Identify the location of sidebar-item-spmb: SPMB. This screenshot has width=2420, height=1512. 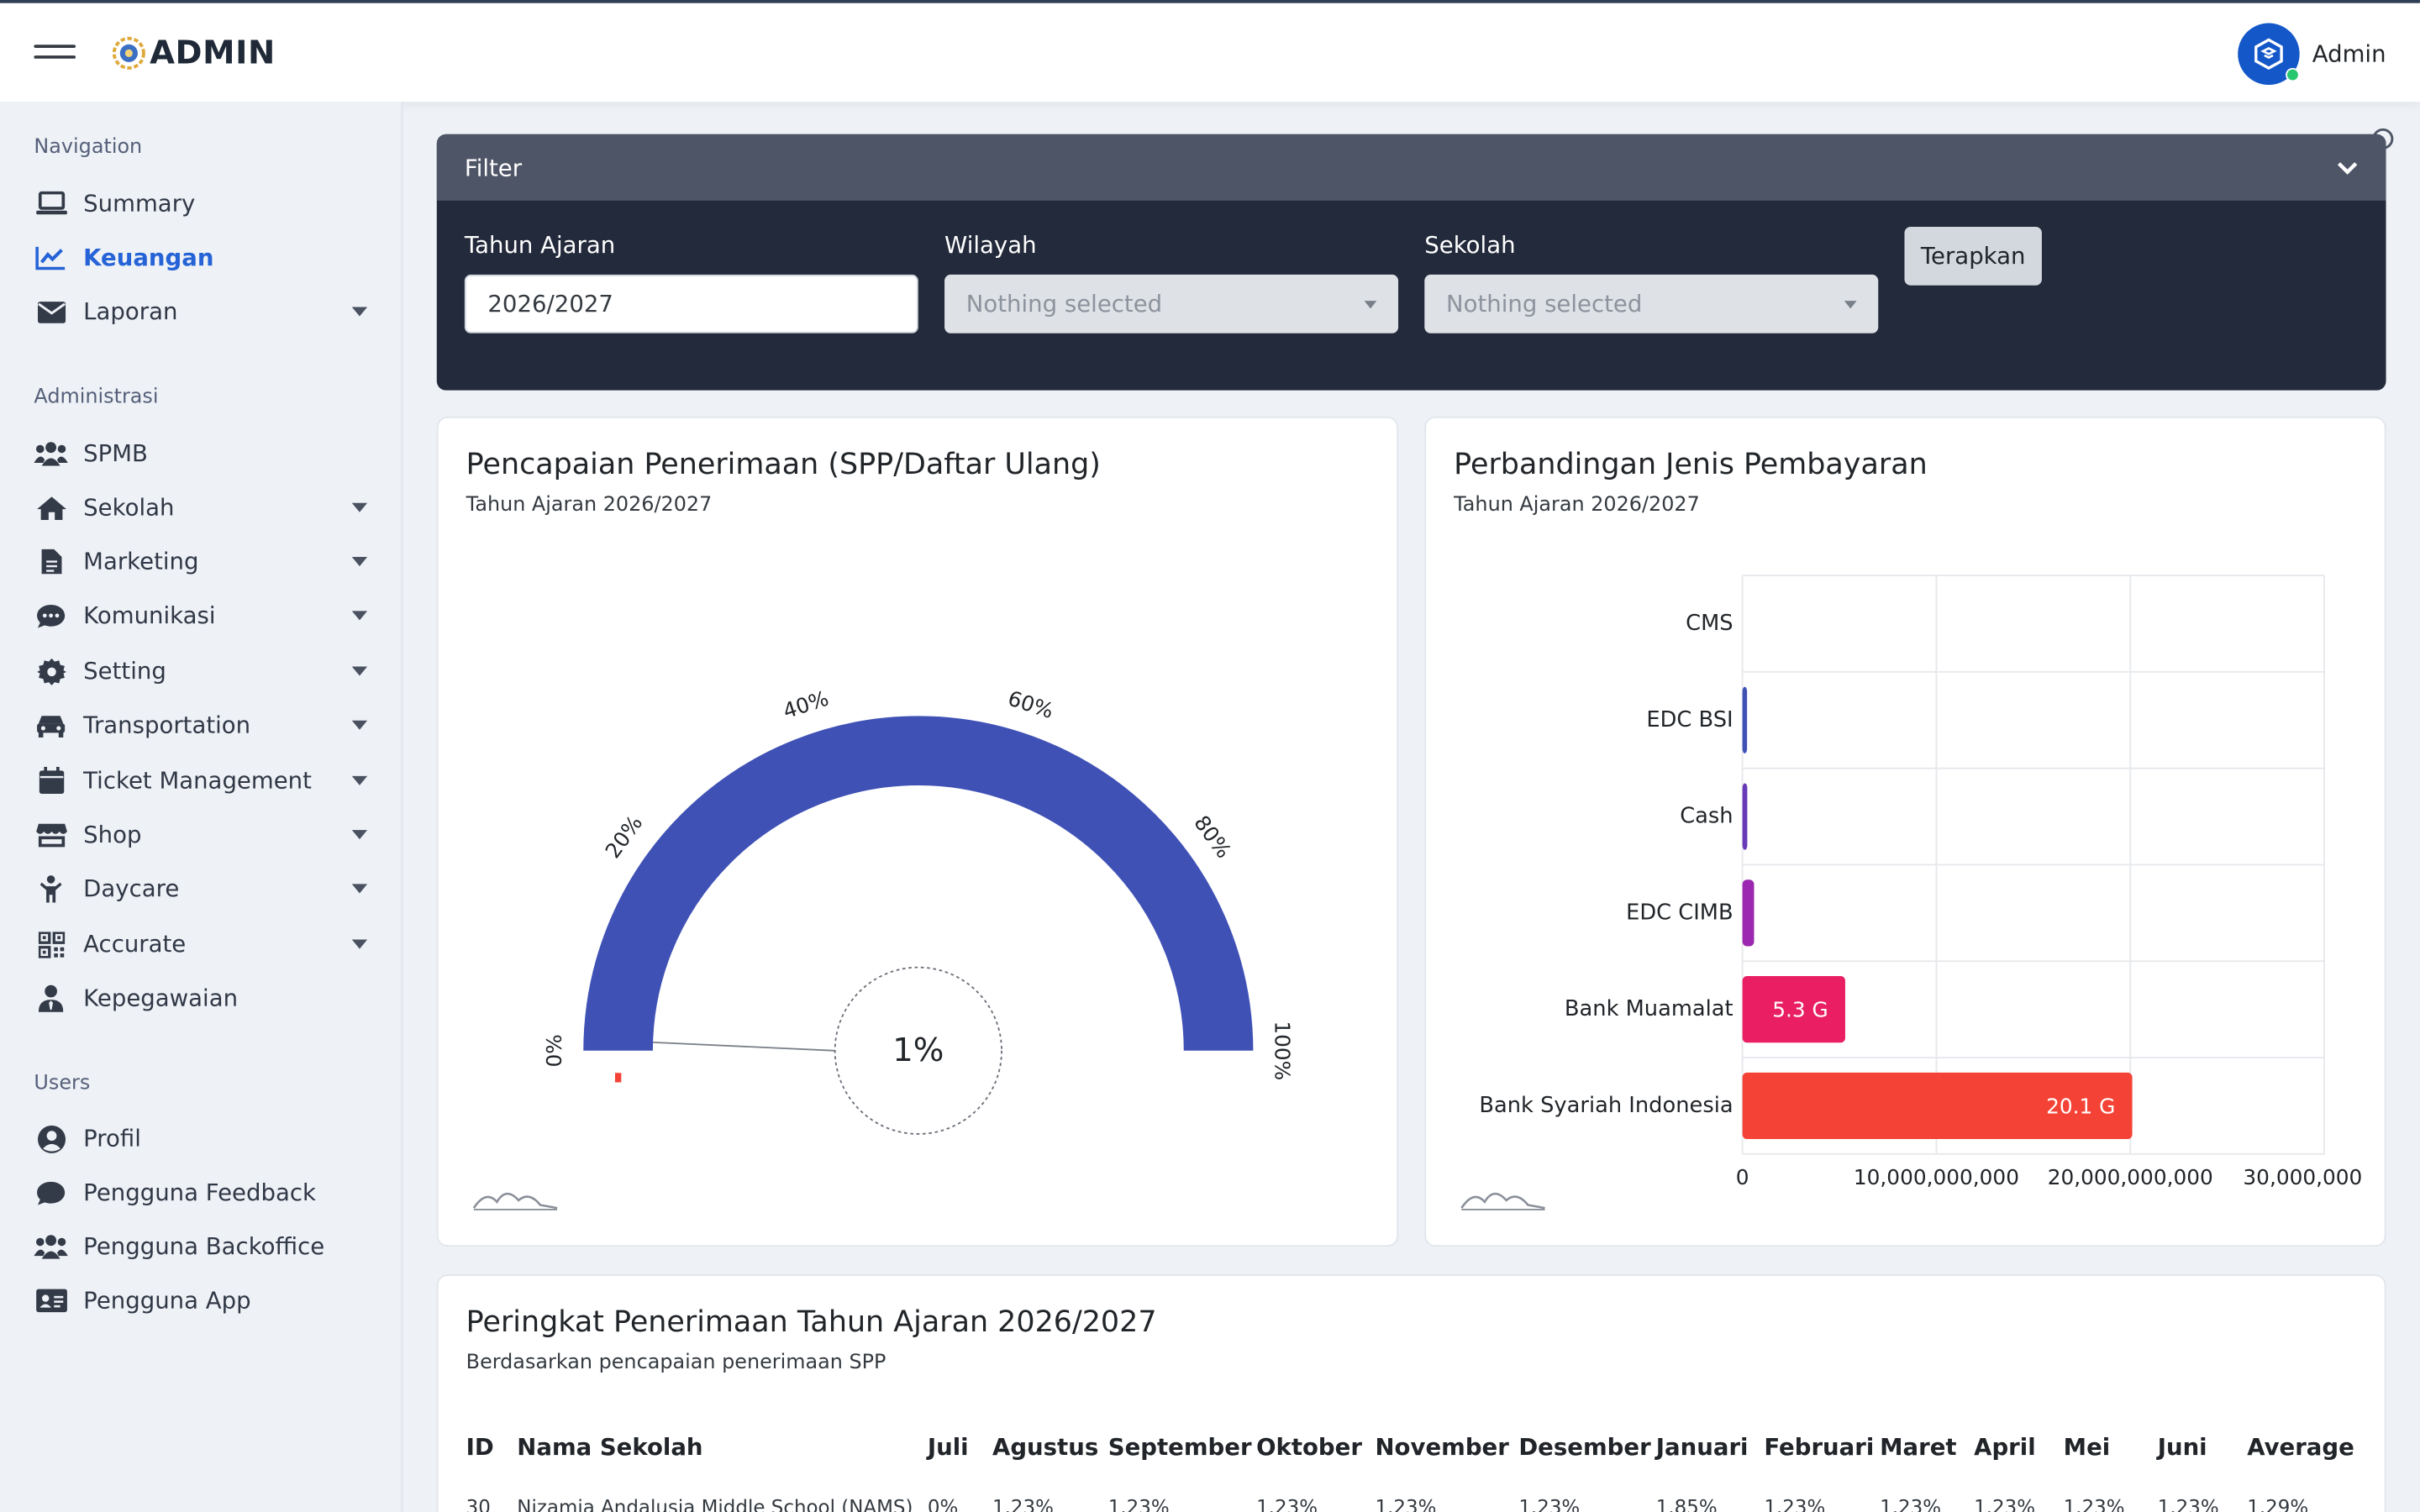
(205, 453).